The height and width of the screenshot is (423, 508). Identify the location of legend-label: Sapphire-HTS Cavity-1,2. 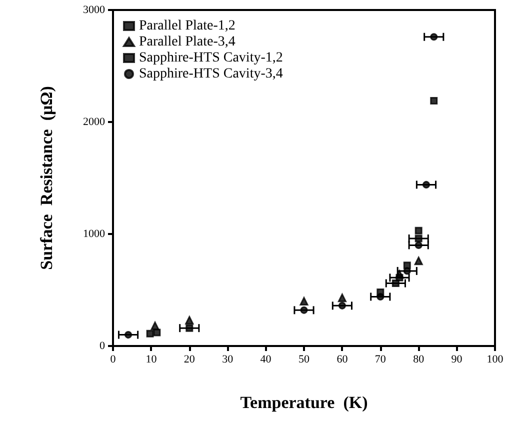
(211, 58).